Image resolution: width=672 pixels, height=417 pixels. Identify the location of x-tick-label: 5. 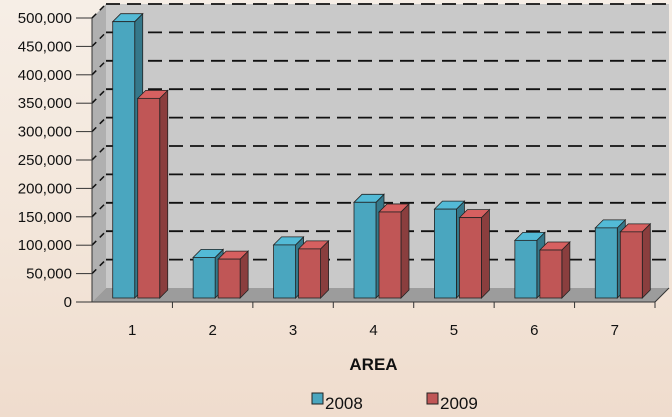
(454, 330).